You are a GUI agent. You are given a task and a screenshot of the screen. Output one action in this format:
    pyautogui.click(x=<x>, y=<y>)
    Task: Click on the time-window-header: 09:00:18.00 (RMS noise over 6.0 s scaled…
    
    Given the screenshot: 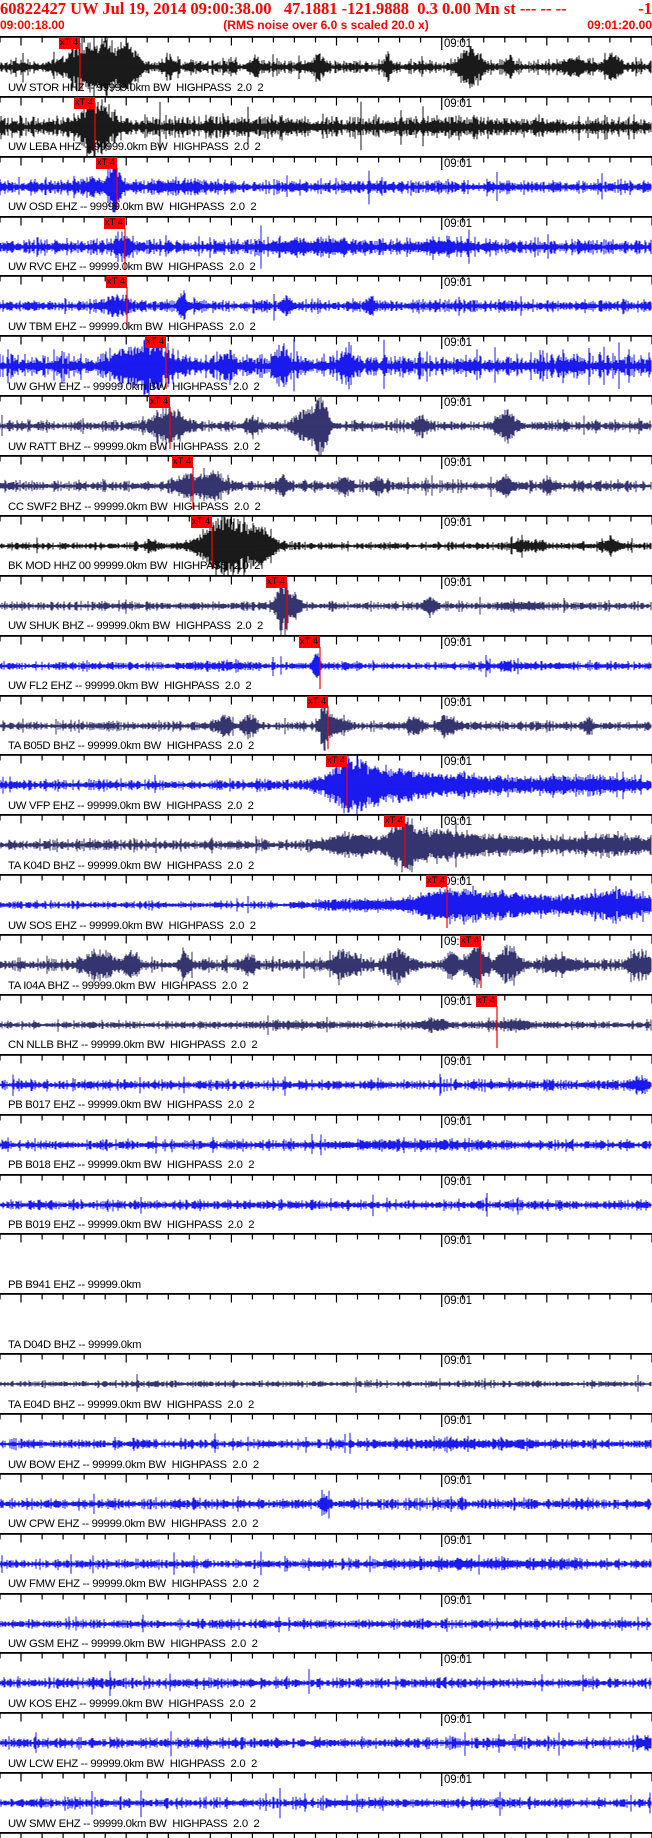 What is the action you would take?
    pyautogui.click(x=326, y=26)
    